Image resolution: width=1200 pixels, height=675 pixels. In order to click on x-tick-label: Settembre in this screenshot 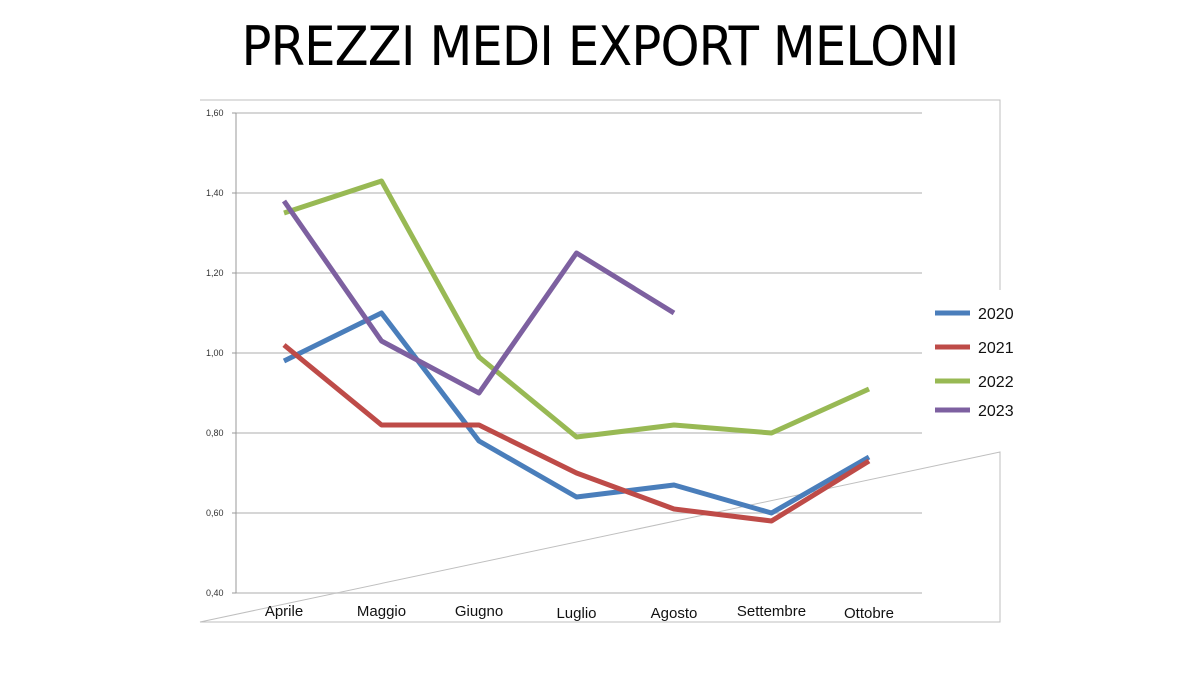, I will do `click(771, 611)`.